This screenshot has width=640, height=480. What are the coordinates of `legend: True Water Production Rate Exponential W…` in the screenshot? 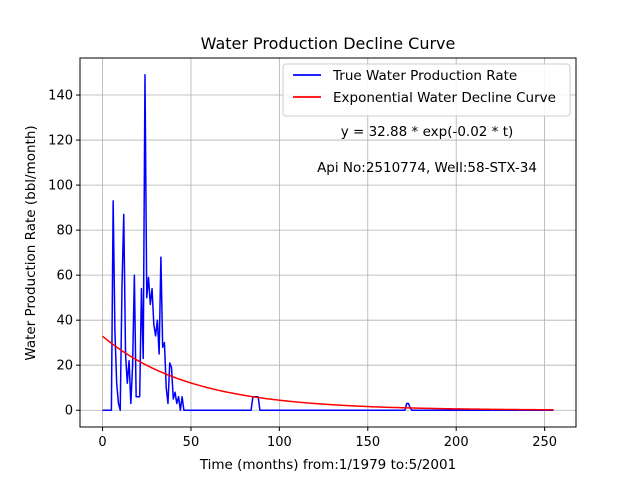 It's located at (426, 90).